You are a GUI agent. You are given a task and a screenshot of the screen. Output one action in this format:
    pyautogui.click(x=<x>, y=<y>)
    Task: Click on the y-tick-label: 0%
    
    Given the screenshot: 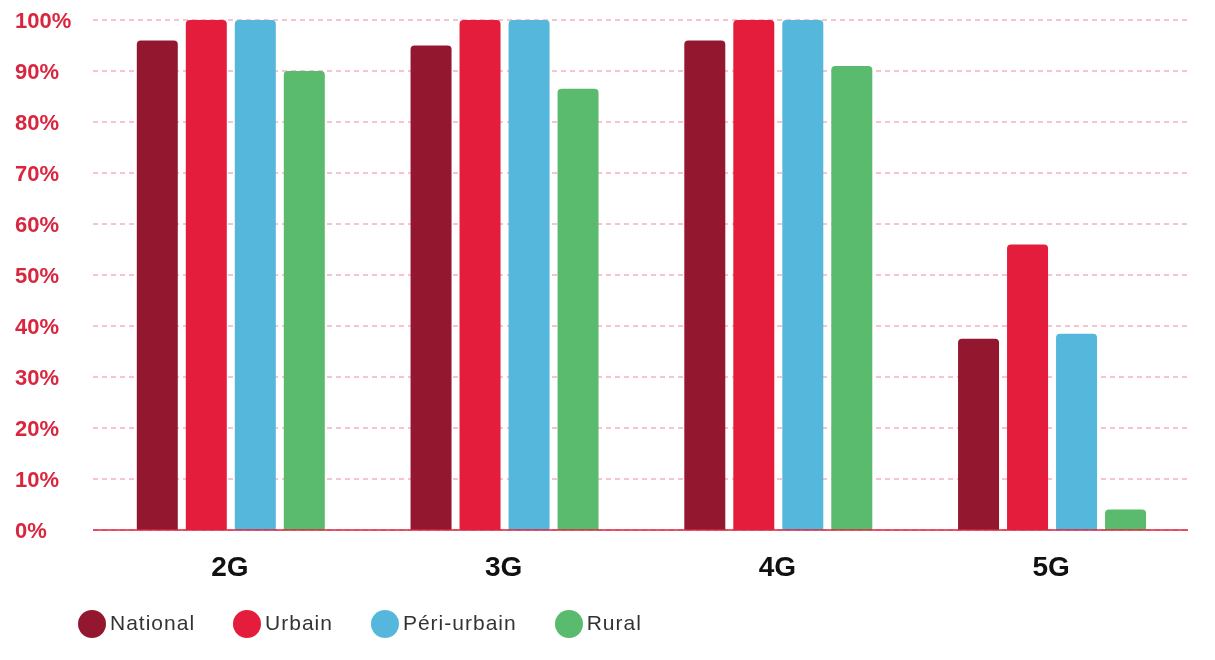 What is the action you would take?
    pyautogui.click(x=31, y=530)
    